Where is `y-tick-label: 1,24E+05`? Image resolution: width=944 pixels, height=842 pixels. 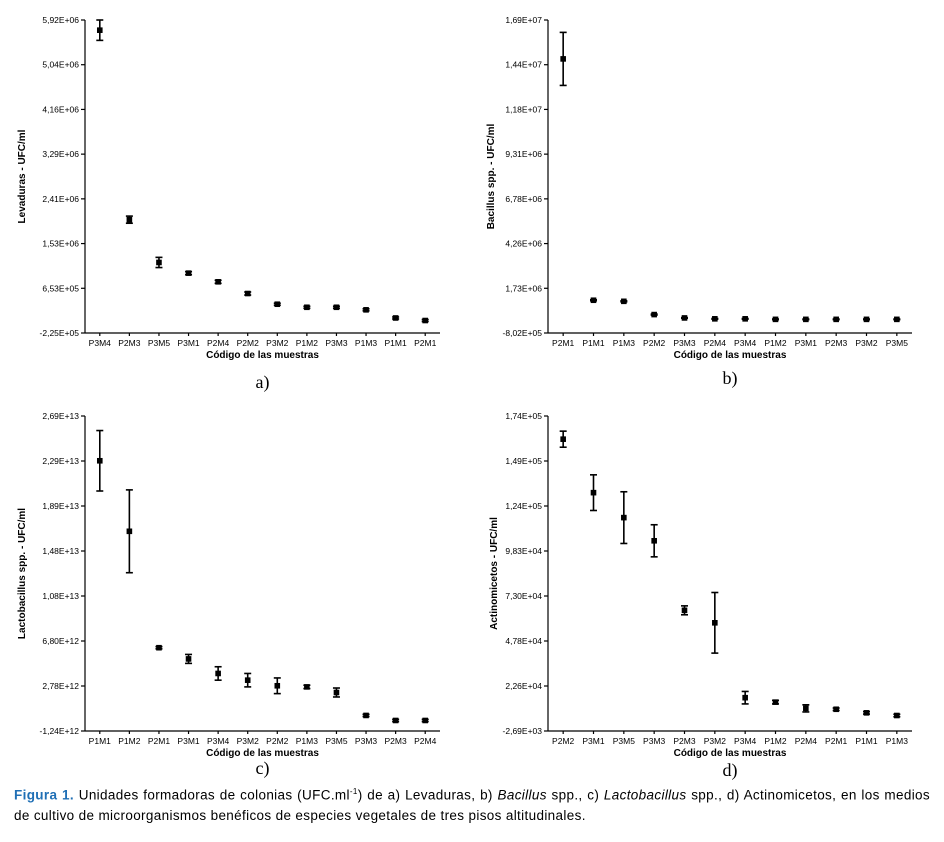
y-tick-label: 1,24E+05 is located at coordinates (523, 506).